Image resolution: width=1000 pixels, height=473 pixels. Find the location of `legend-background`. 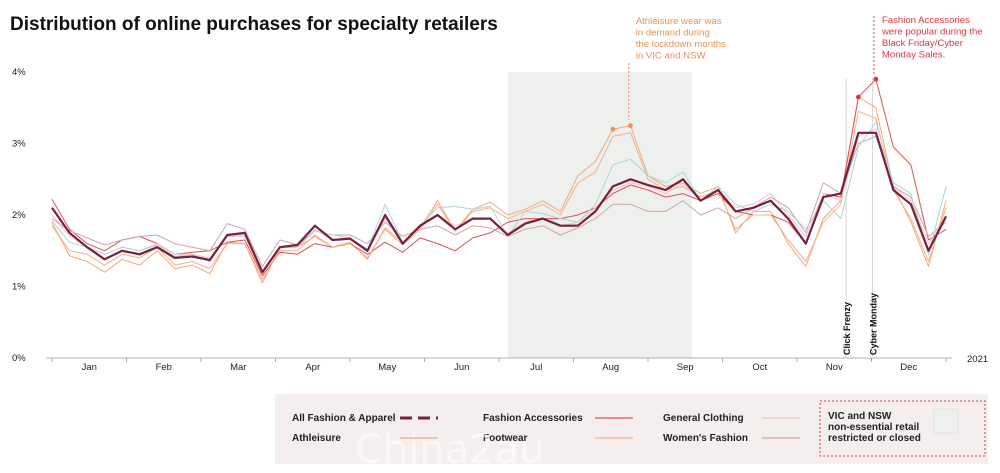

legend-background is located at coordinates (631, 429).